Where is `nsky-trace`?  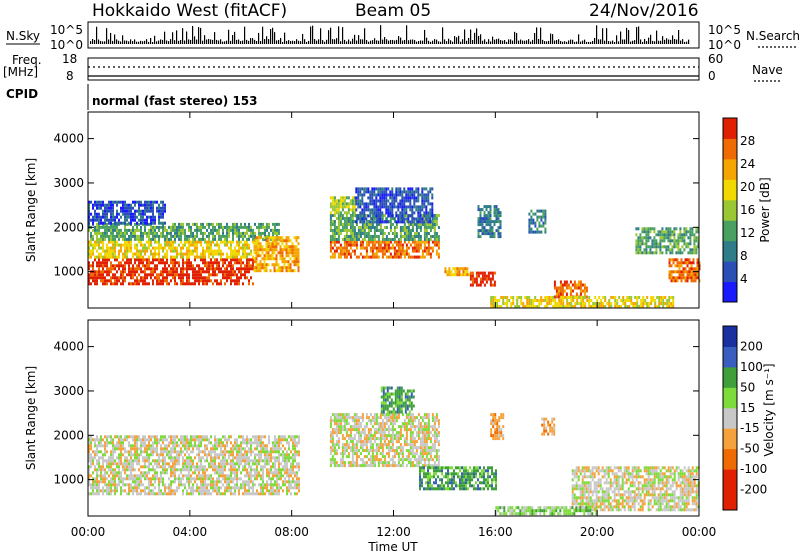 nsky-trace is located at coordinates (390, 34).